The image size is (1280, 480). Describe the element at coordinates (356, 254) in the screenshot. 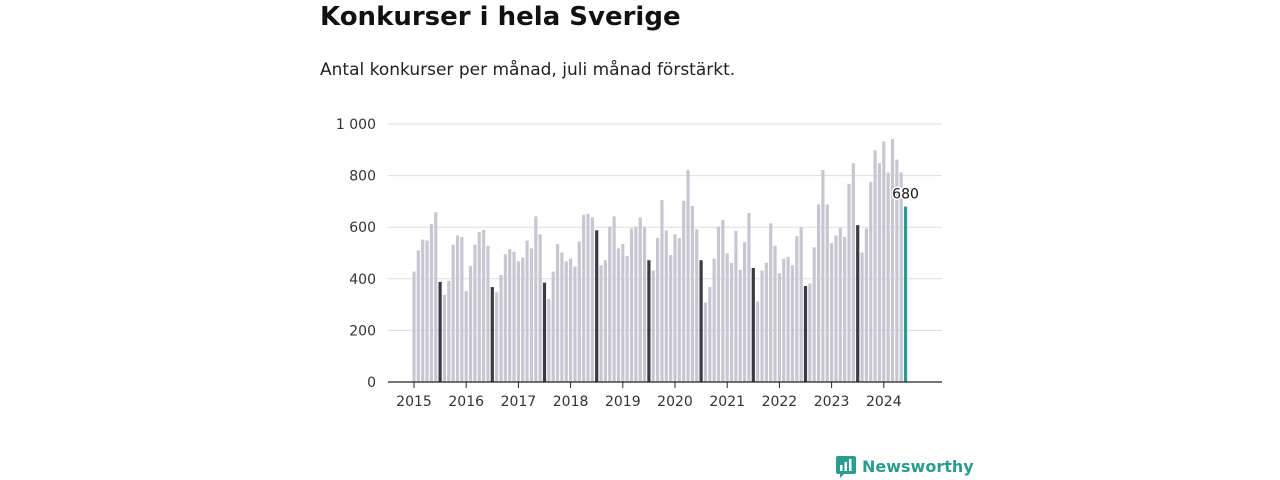

I see `y-axis-ticks: 0 200 400 600 800 1 000` at that location.